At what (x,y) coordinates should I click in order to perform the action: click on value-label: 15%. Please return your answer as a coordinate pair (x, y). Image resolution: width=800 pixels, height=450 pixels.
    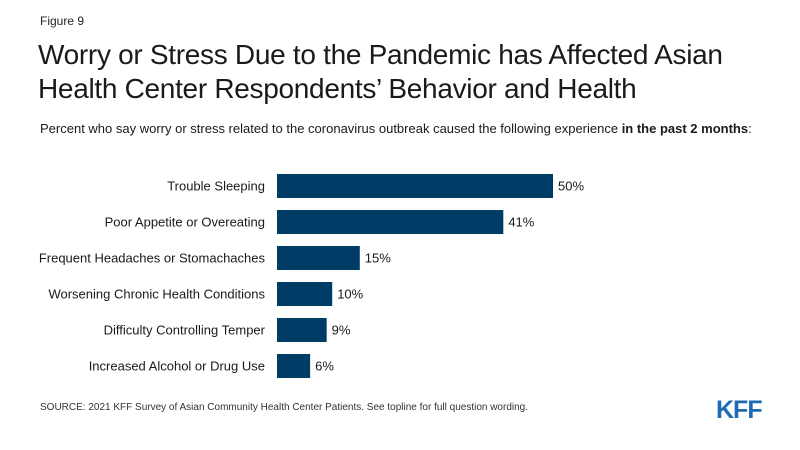
    Looking at the image, I should click on (378, 258).